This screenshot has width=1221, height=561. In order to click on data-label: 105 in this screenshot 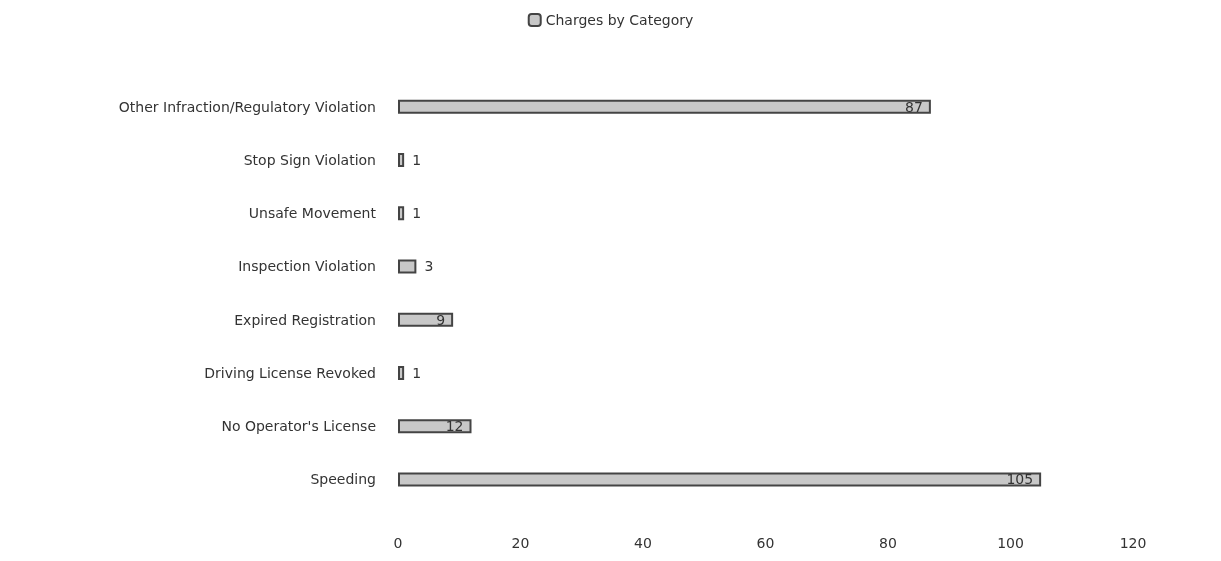, I will do `click(1020, 479)`.